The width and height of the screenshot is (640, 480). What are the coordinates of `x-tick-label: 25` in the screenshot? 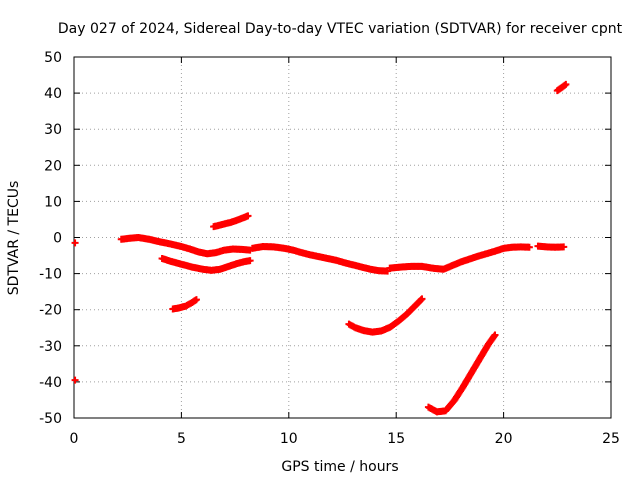 It's located at (611, 439).